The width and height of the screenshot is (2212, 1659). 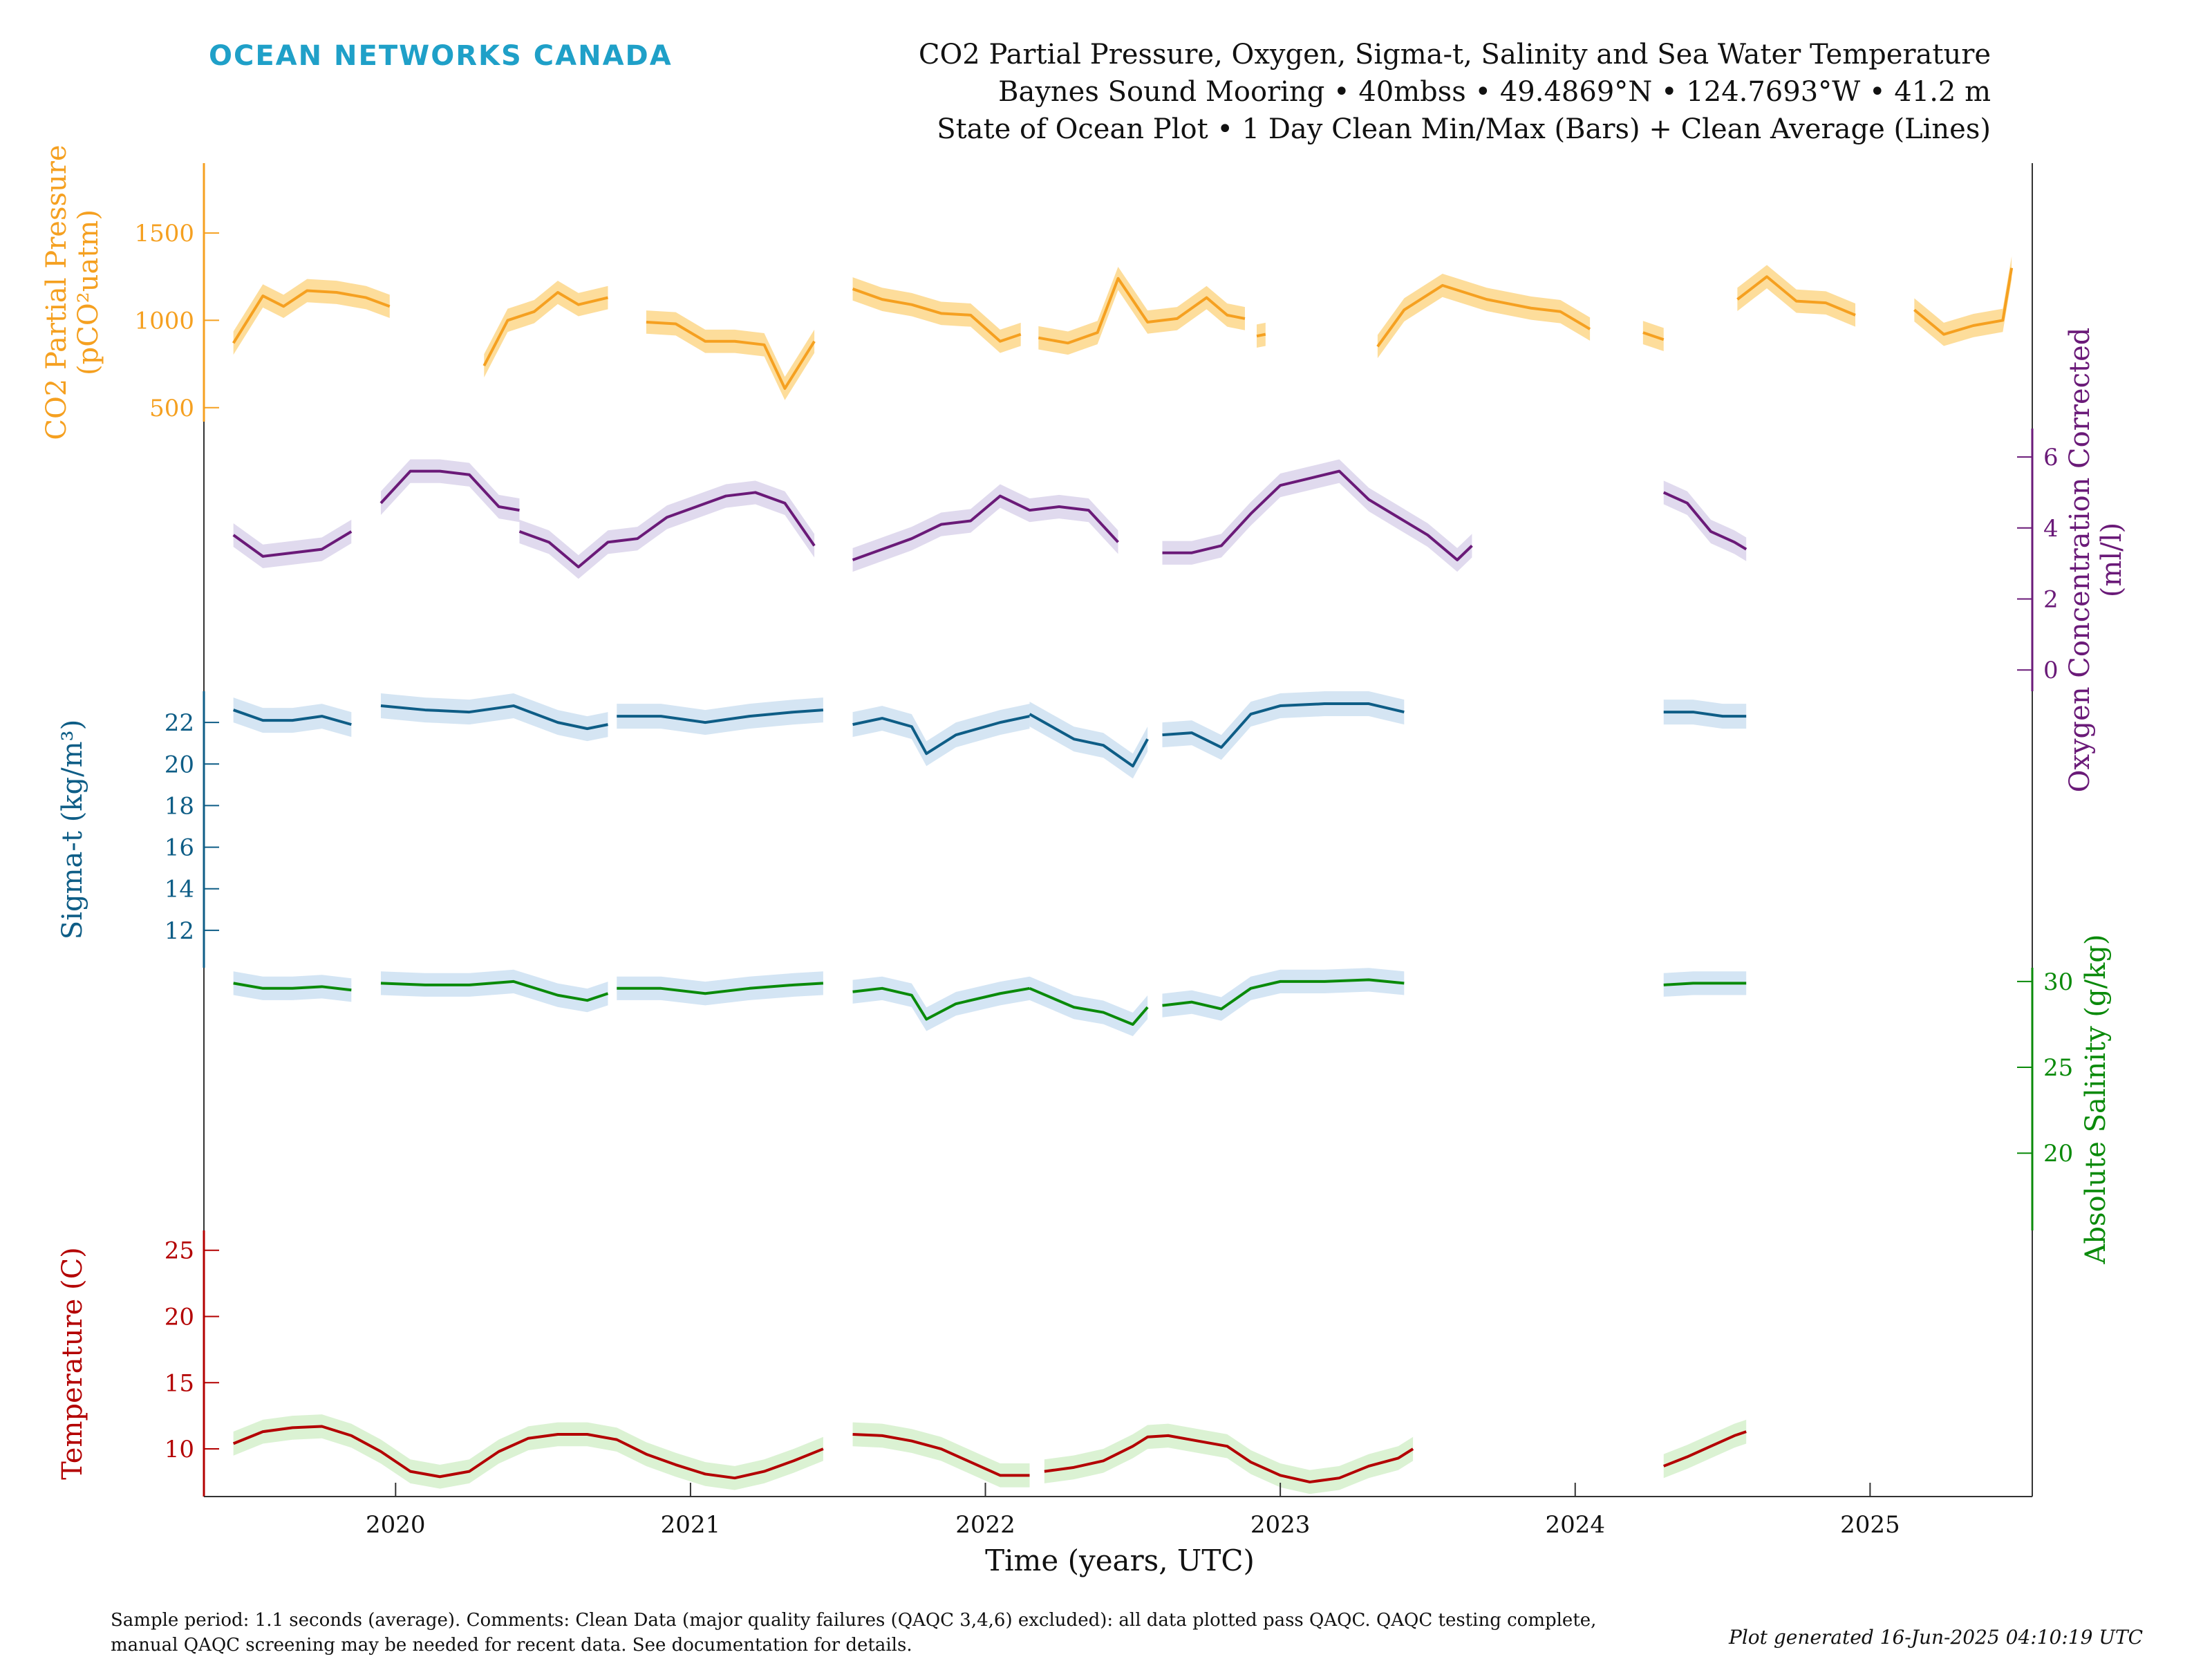 I want to click on temperature-ytick-label: 10, so click(x=180, y=1450).